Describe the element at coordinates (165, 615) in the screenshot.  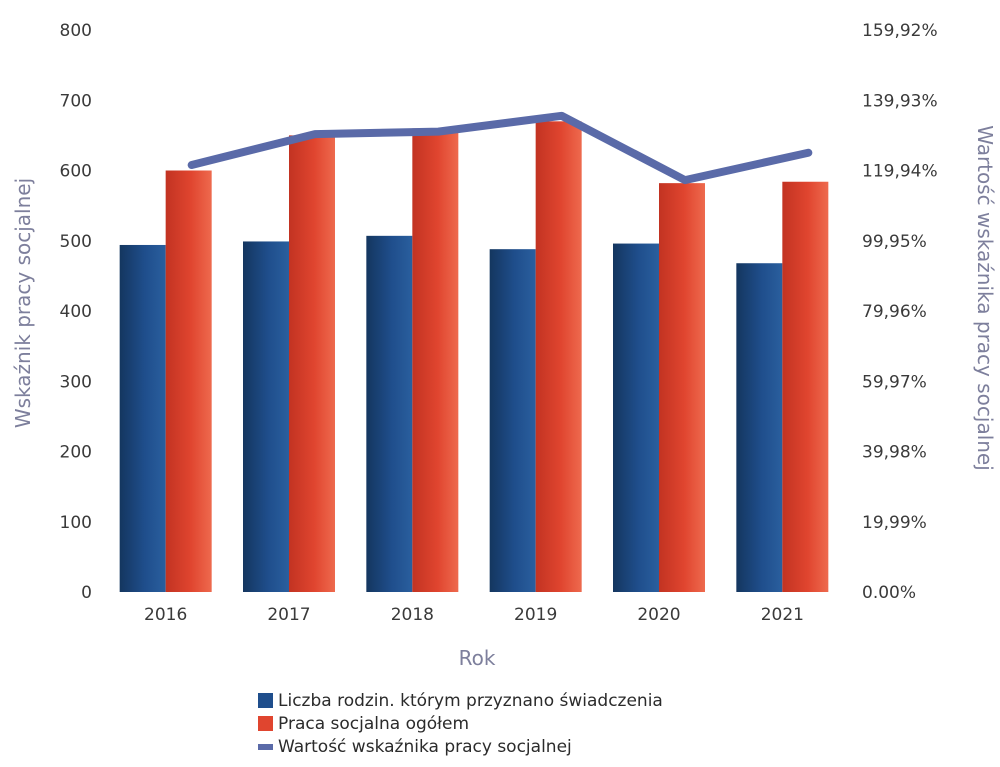
I see `x-tick-label: 2016` at that location.